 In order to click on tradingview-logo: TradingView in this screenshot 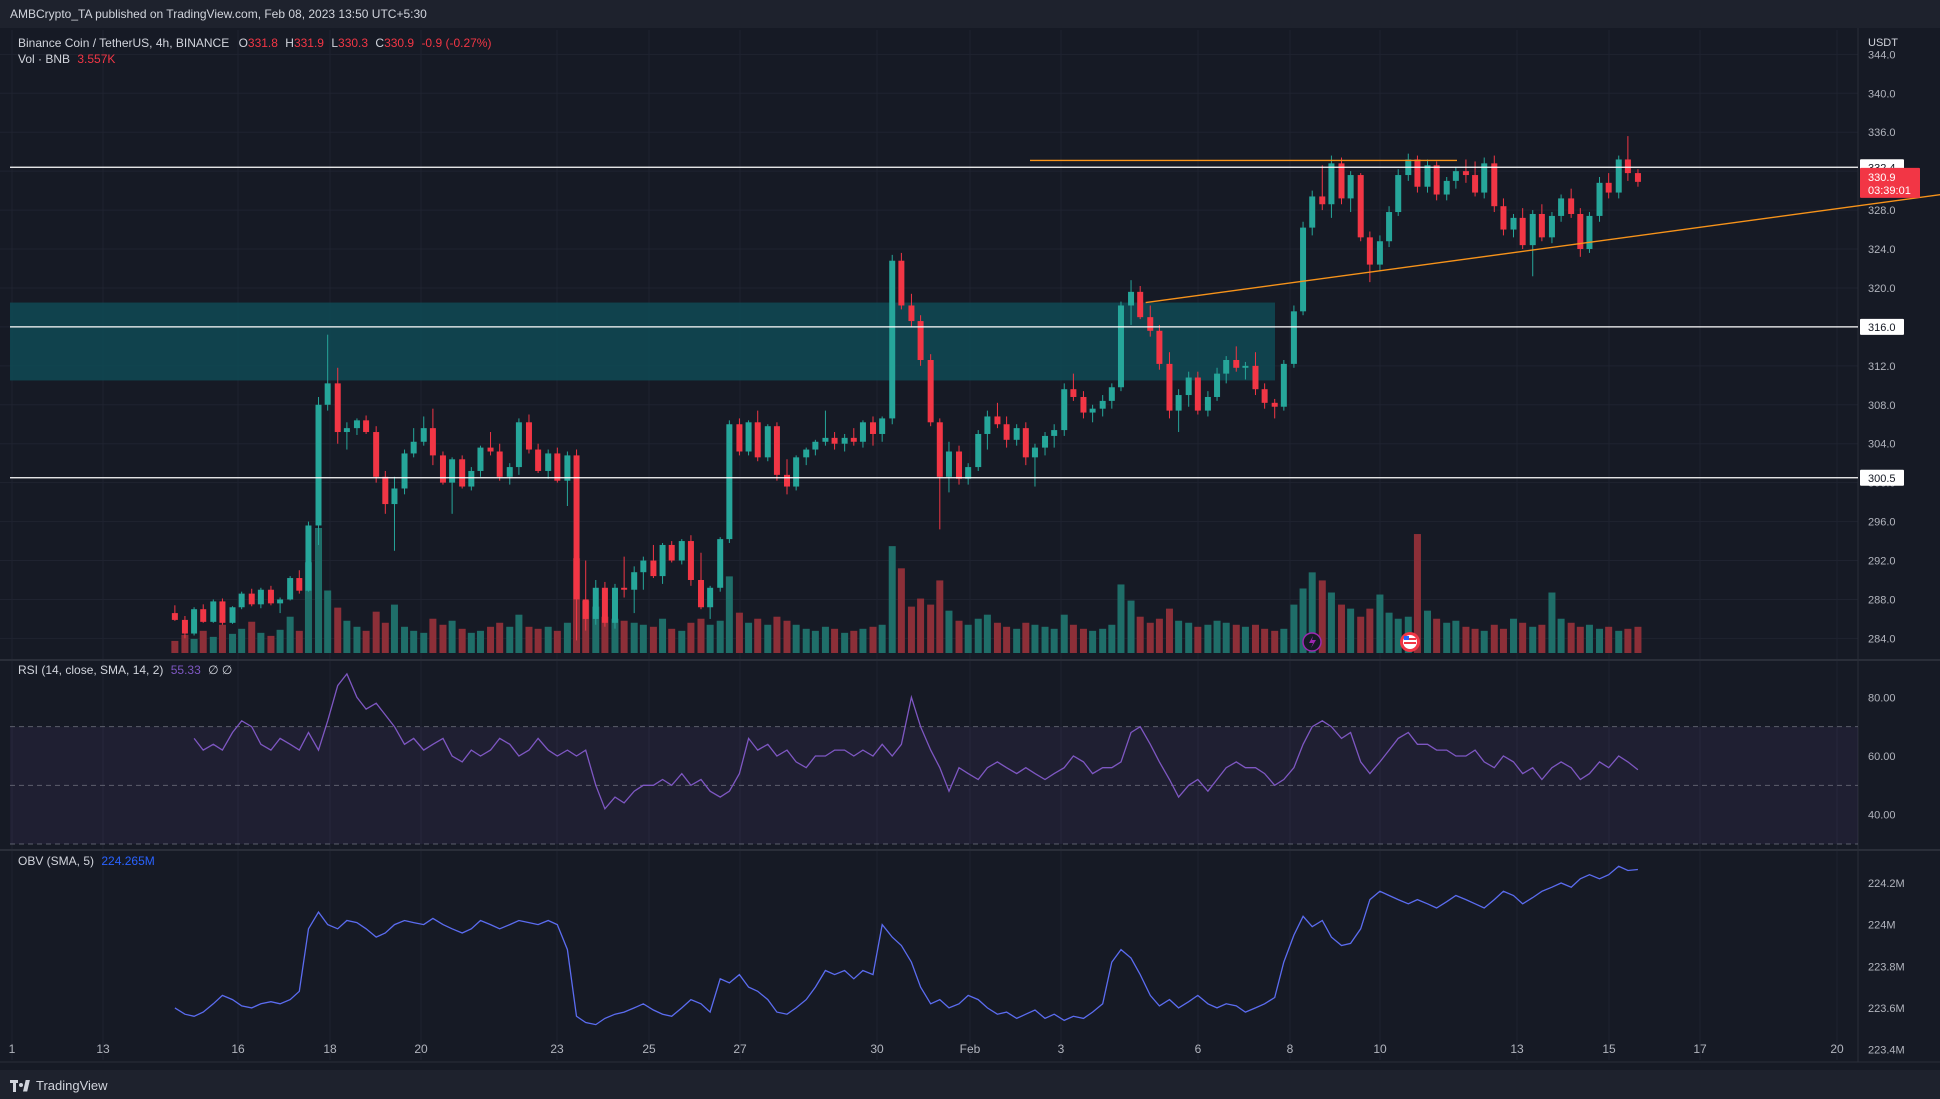, I will do `click(59, 1085)`.